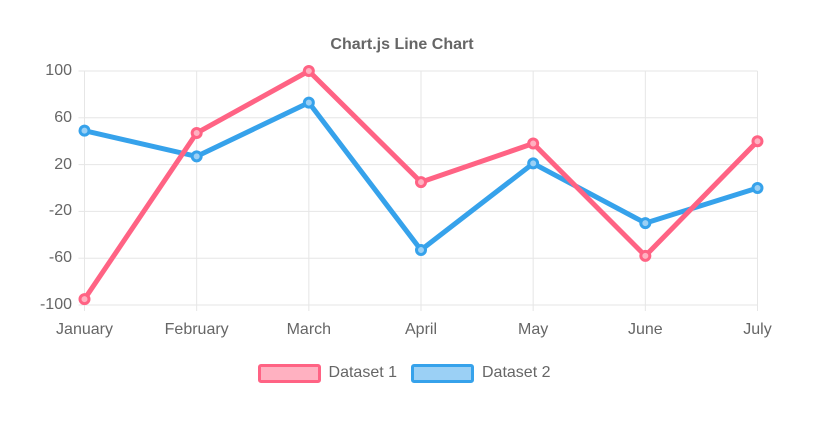 The width and height of the screenshot is (828, 442). I want to click on y-axis-label-60: 60, so click(63, 117).